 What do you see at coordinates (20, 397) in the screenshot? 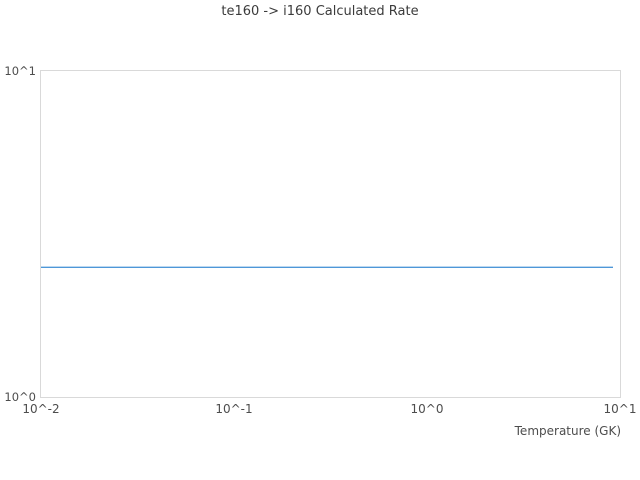
I see `y-tick-label: 10^0` at bounding box center [20, 397].